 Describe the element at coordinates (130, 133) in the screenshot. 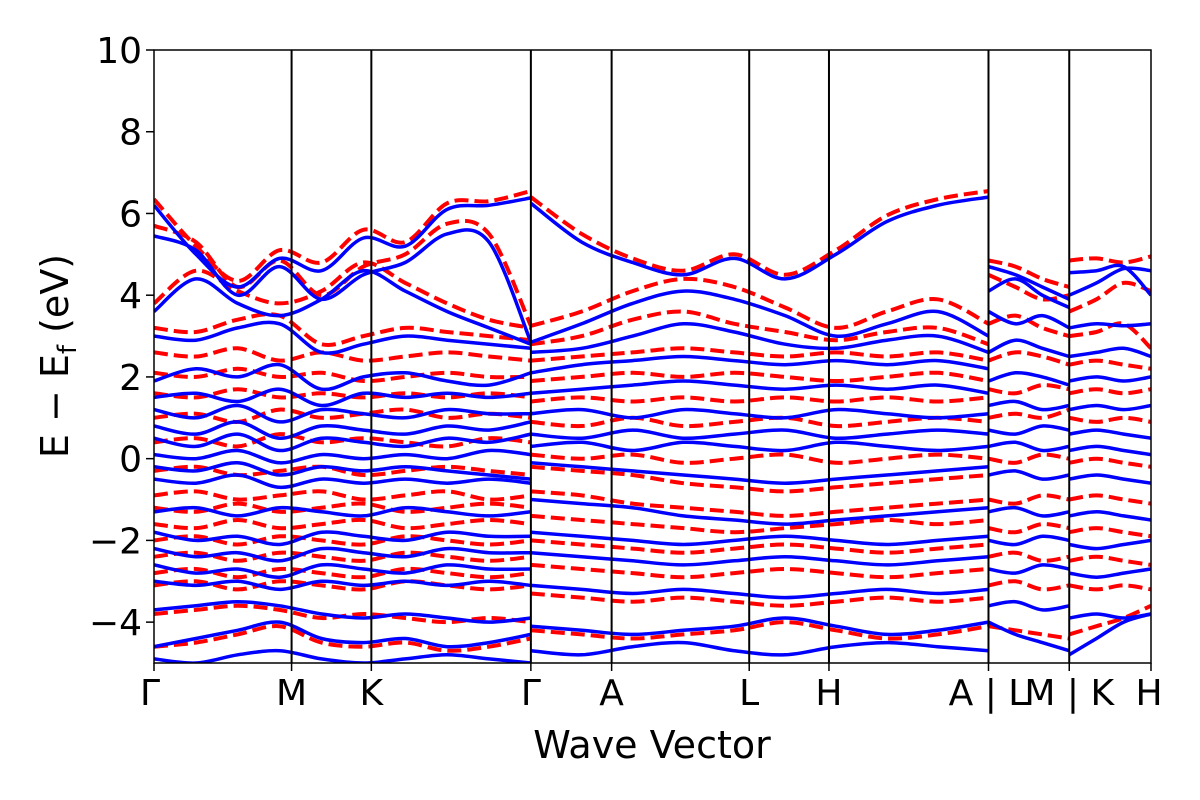

I see `y-tick-label-6: 8` at that location.